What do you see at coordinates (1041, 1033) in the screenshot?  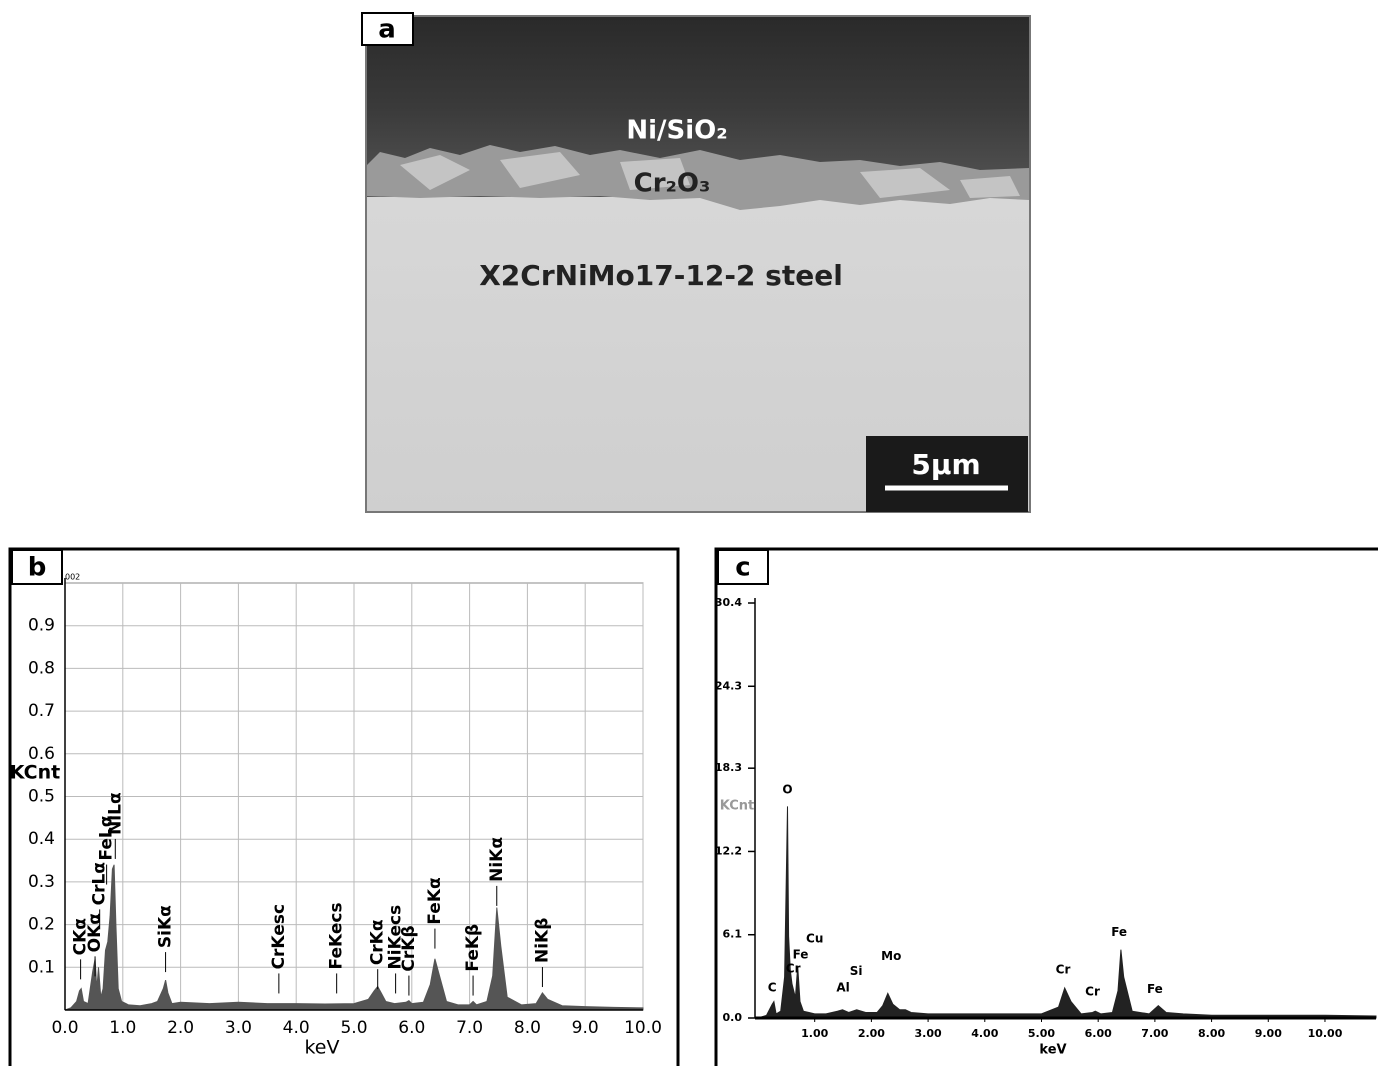 I see `x-tick-label: 5.00` at bounding box center [1041, 1033].